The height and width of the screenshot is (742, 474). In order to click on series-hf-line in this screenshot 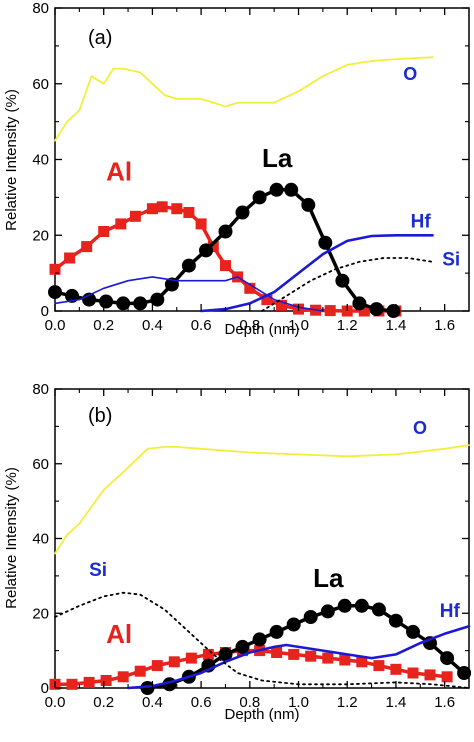, I will do `click(298, 657)`.